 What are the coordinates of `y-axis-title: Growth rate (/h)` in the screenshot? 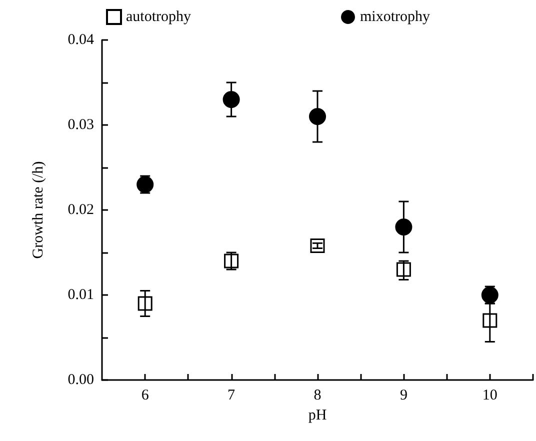 It's located at (38, 210).